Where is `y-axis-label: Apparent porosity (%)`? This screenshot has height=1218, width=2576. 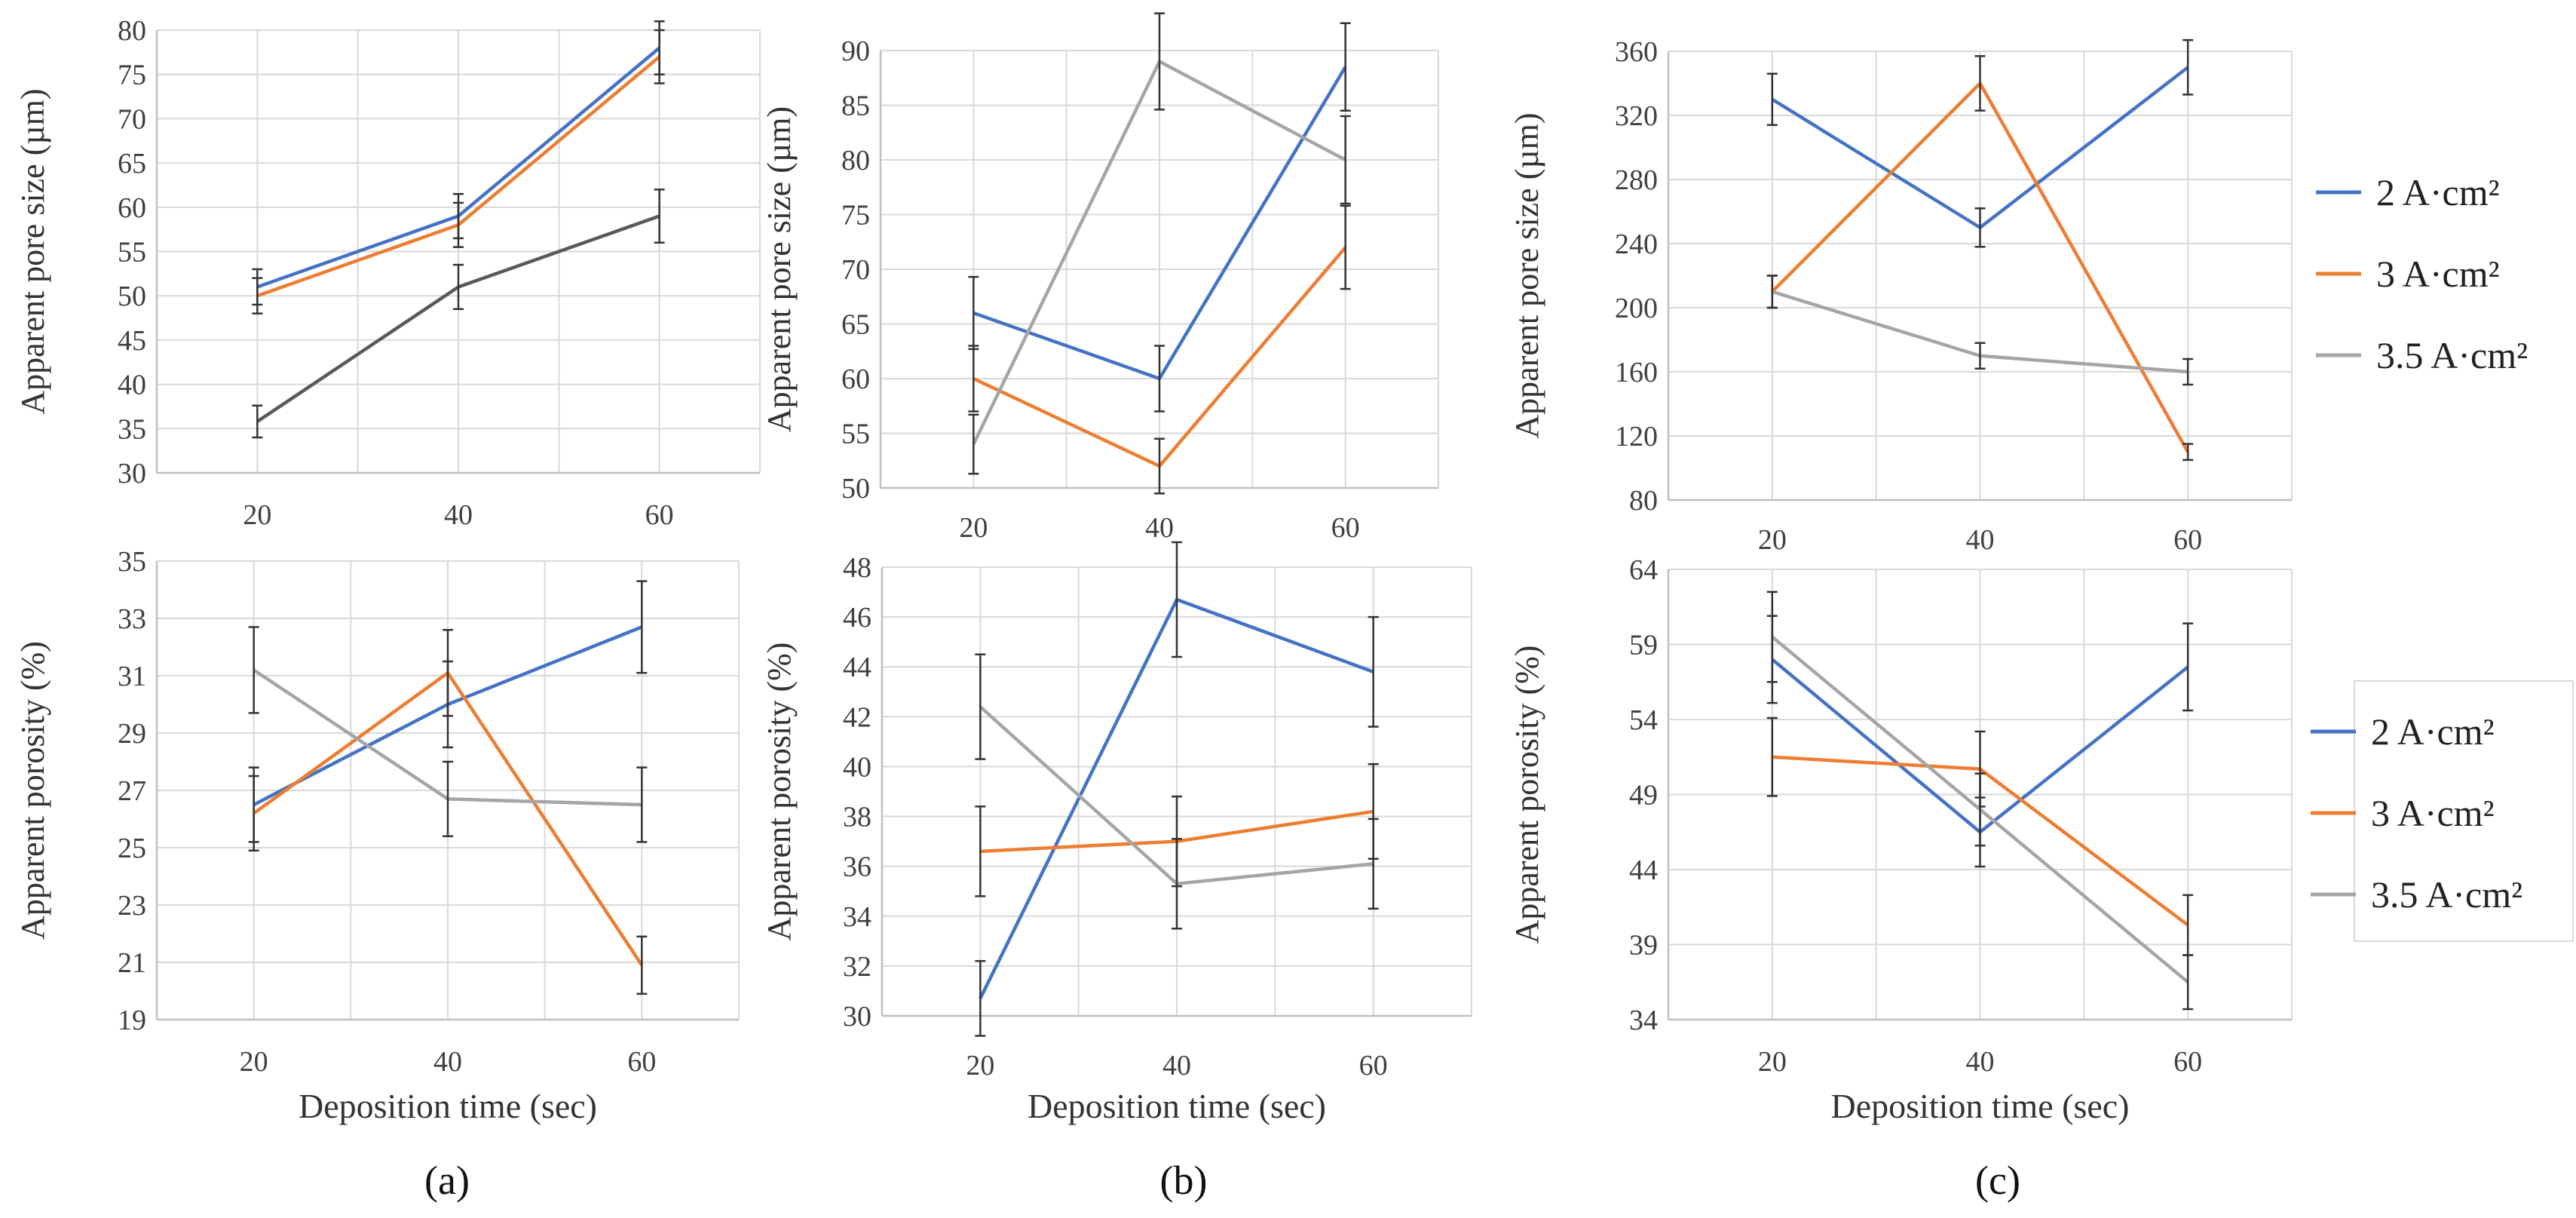 y-axis-label: Apparent porosity (%) is located at coordinates (1527, 795).